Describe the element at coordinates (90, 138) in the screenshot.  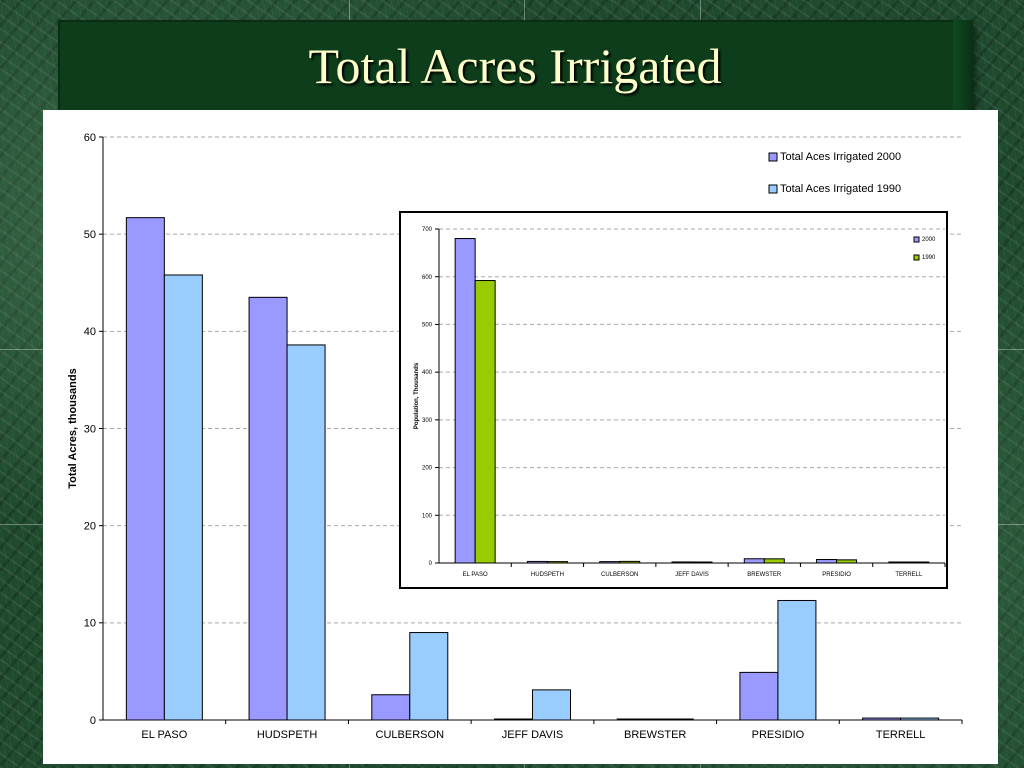
I see `y-tick-label: 60` at that location.